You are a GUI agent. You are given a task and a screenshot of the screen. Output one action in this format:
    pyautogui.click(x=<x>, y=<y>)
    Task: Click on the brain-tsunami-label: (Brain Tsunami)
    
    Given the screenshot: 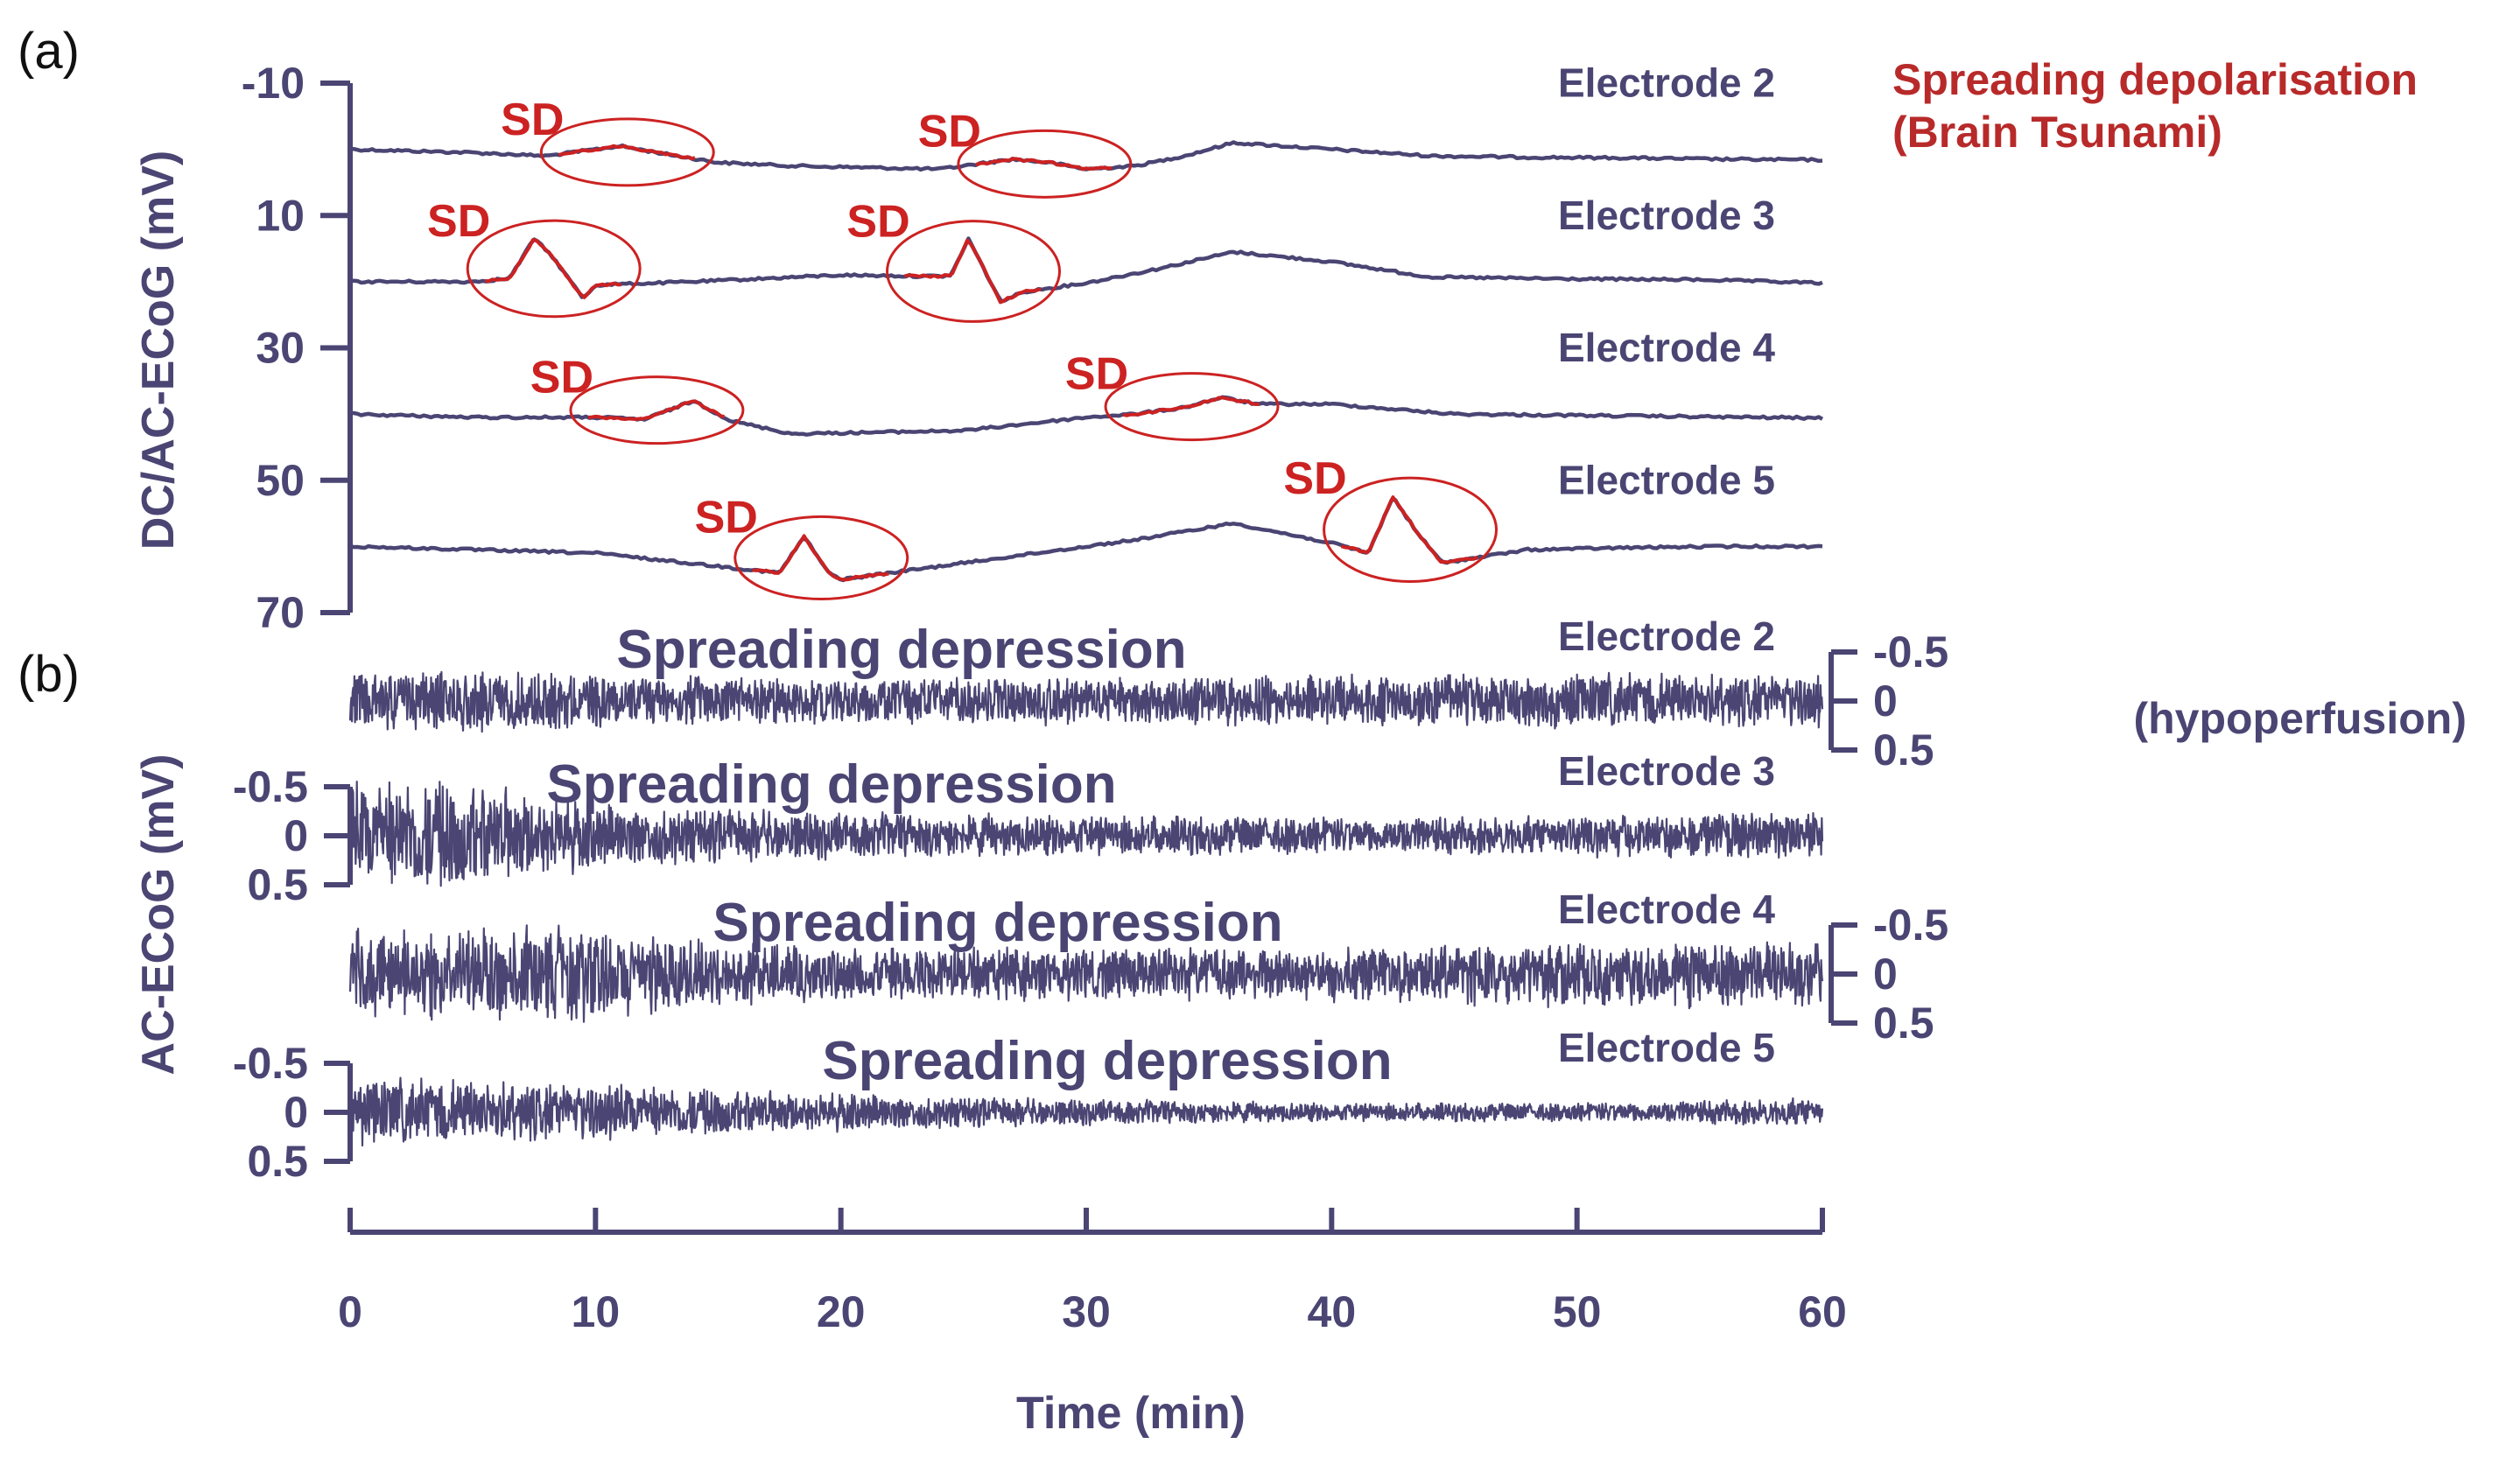 What is the action you would take?
    pyautogui.click(x=2057, y=132)
    